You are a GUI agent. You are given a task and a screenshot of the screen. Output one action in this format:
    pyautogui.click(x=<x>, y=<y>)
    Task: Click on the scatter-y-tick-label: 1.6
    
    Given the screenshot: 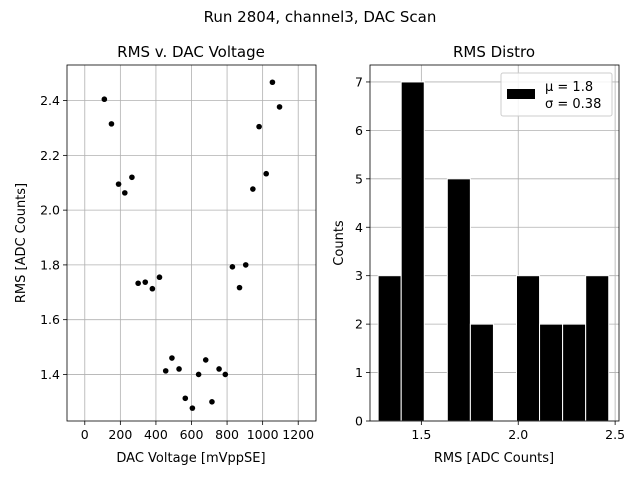 What is the action you would take?
    pyautogui.click(x=50, y=319)
    